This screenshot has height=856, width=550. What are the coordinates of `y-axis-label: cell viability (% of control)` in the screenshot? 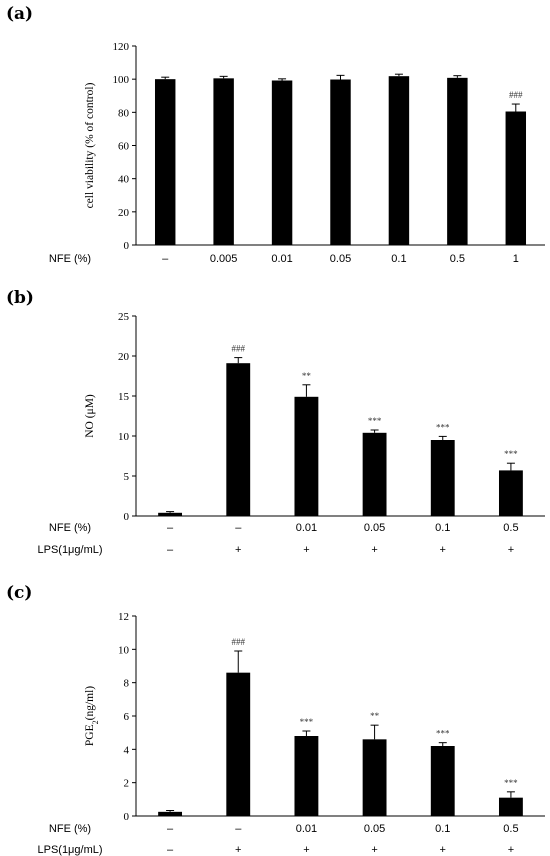 It's located at (90, 145).